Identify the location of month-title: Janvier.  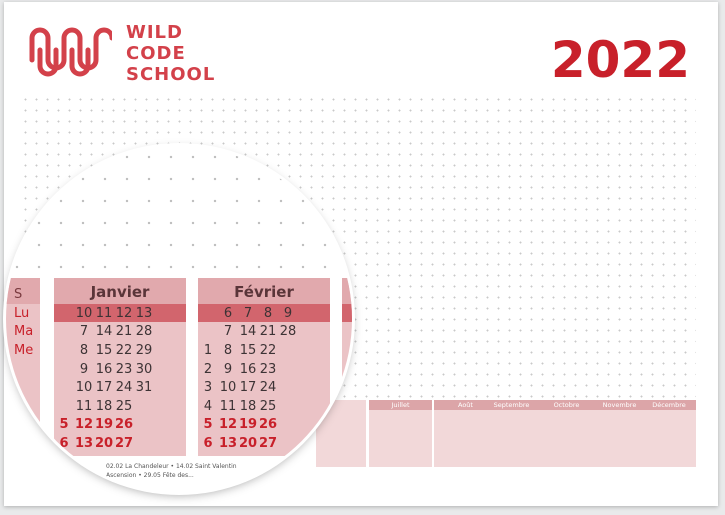
(120, 291).